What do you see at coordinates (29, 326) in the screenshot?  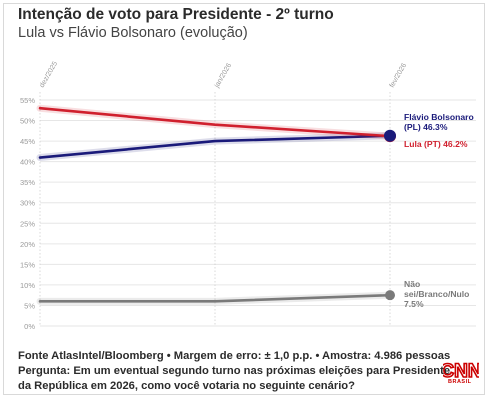 I see `y-tick-label: 0%` at bounding box center [29, 326].